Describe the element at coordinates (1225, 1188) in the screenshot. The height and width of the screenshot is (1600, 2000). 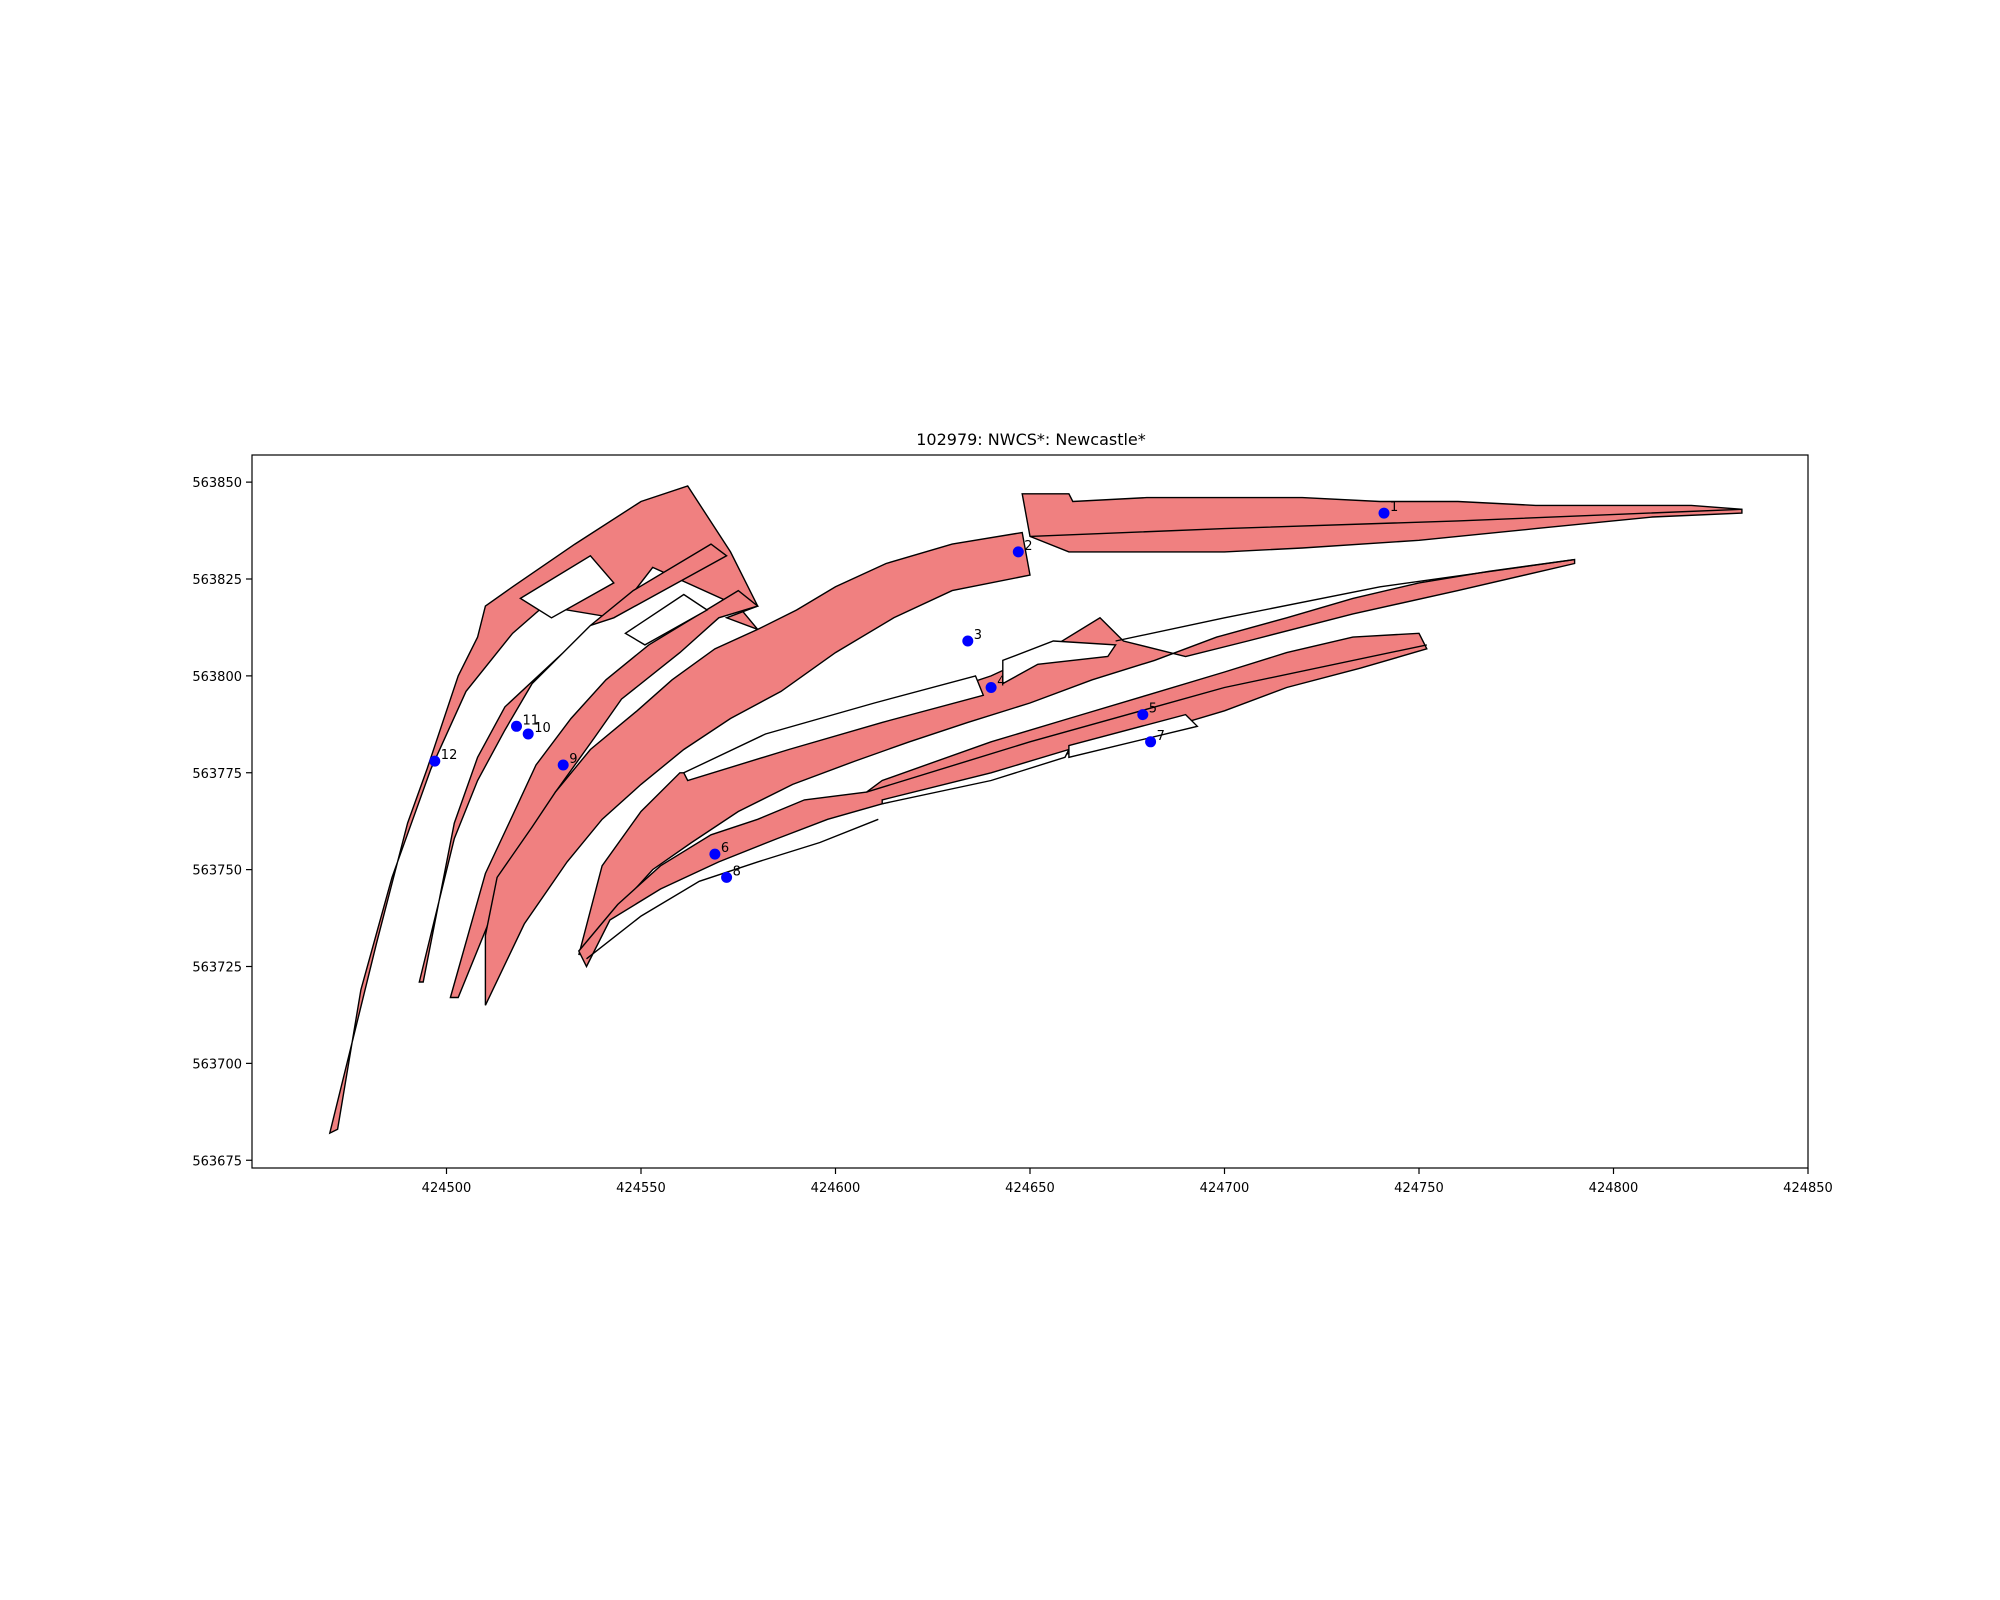
I see `x-tick-label: 424700` at that location.